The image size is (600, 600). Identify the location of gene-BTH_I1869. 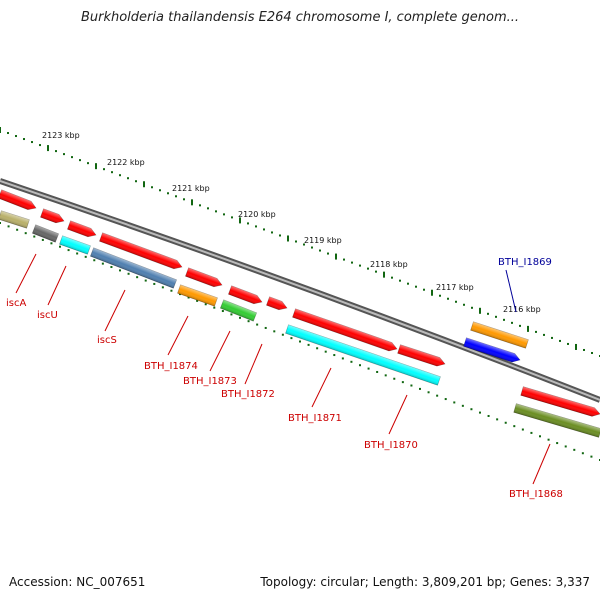
(499, 335).